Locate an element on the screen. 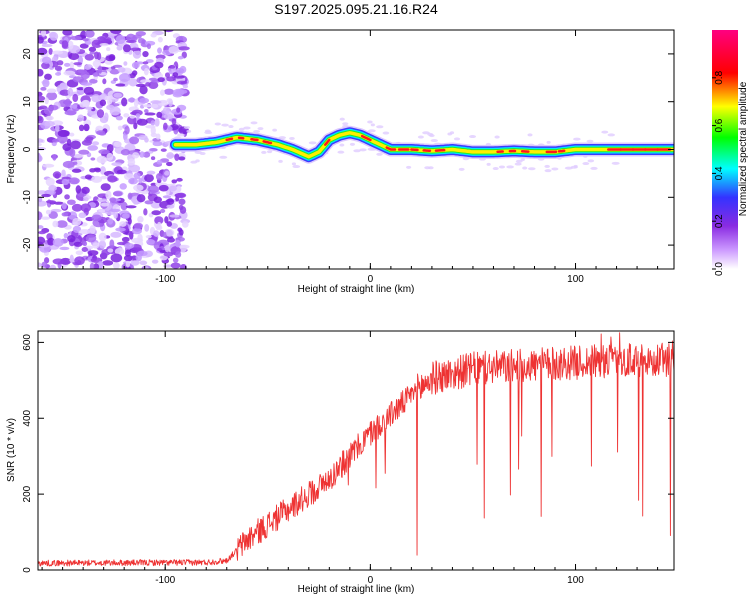  colorbar-label: Normalized spectral amplitude is located at coordinates (743, 148).